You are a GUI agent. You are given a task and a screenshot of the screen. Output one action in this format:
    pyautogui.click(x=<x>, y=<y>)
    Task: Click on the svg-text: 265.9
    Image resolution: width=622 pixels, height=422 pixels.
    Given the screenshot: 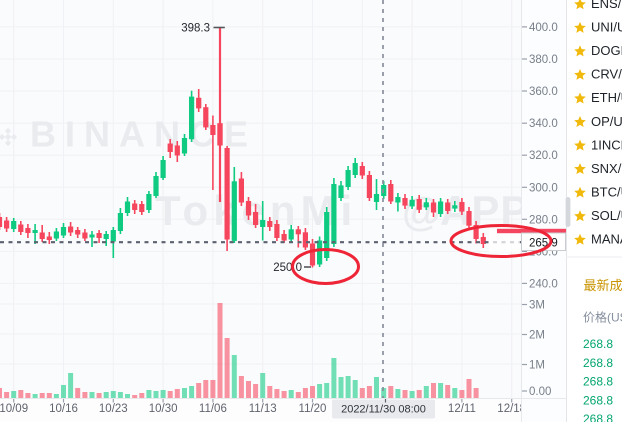 What is the action you would take?
    pyautogui.click(x=543, y=243)
    